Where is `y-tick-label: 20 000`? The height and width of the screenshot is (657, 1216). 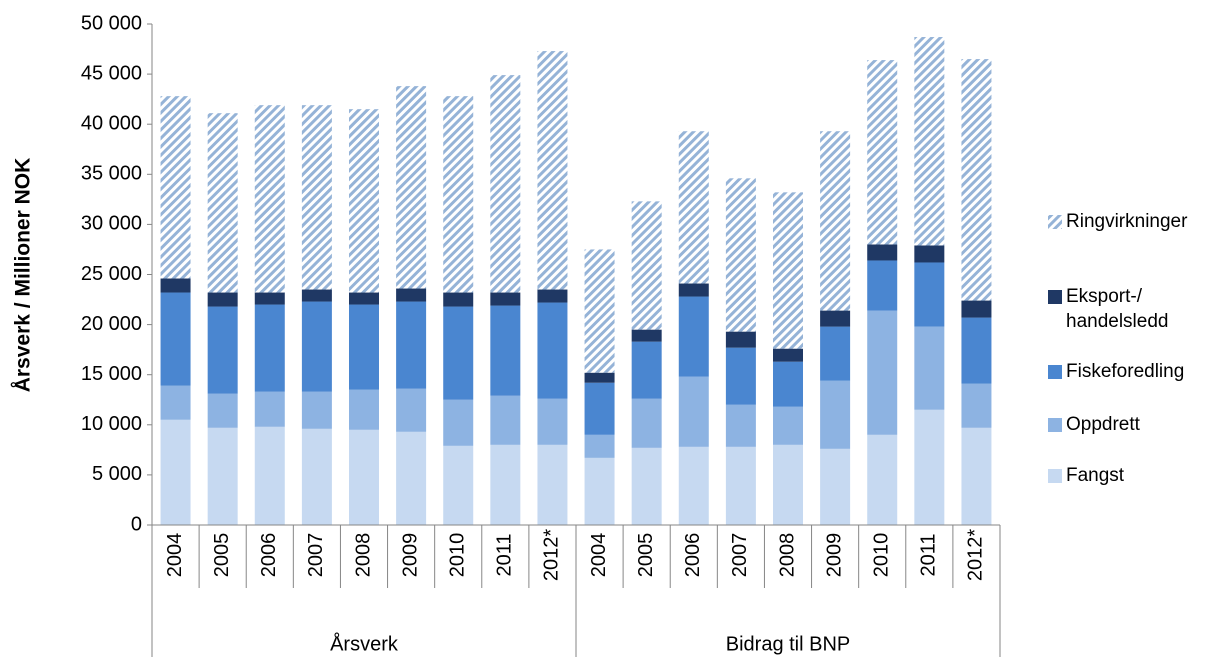
y-tick-label: 20 000 is located at coordinates (111, 324).